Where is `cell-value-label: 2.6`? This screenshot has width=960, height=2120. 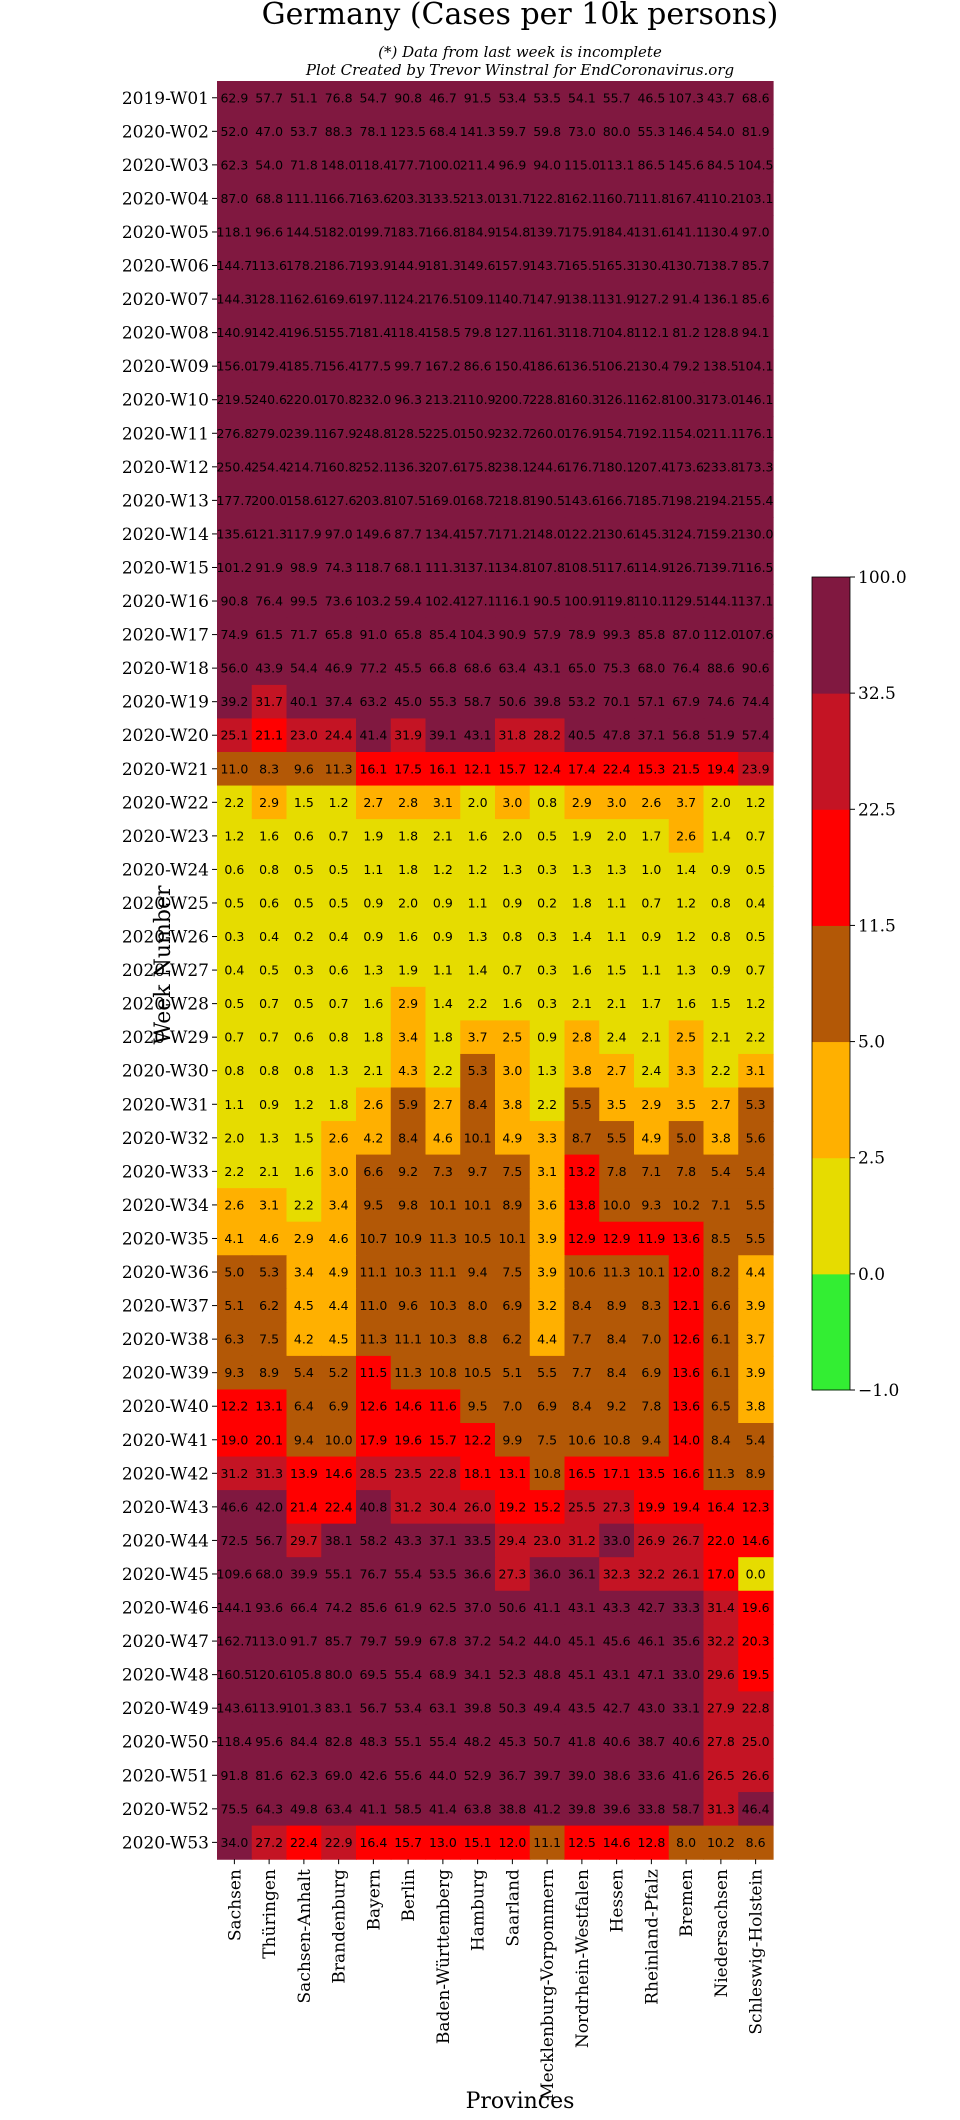 cell-value-label: 2.6 is located at coordinates (339, 1137).